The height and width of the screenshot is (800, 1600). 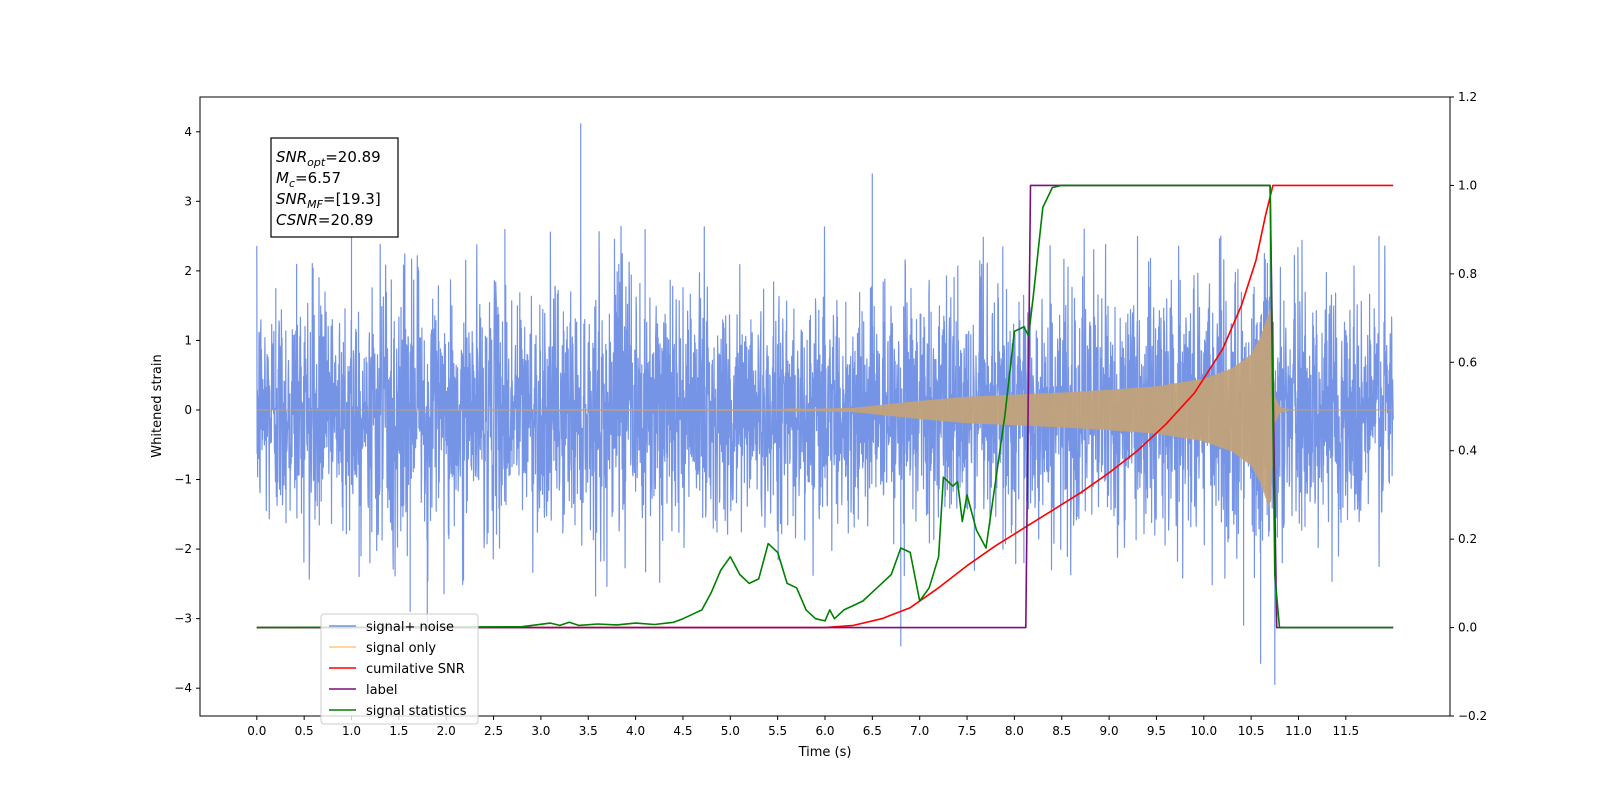 What do you see at coordinates (1467, 451) in the screenshot?
I see `y2-tick-label: 0.4` at bounding box center [1467, 451].